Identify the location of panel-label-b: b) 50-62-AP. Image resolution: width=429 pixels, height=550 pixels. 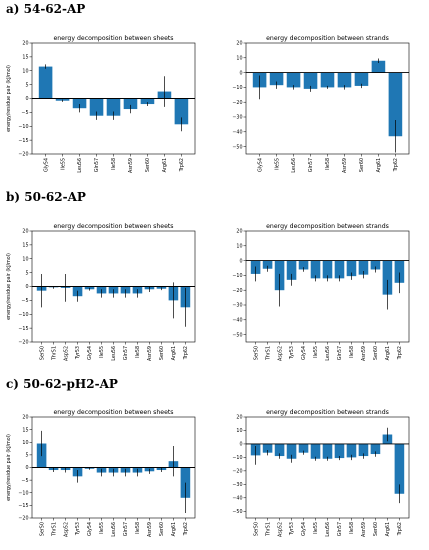
(46, 197).